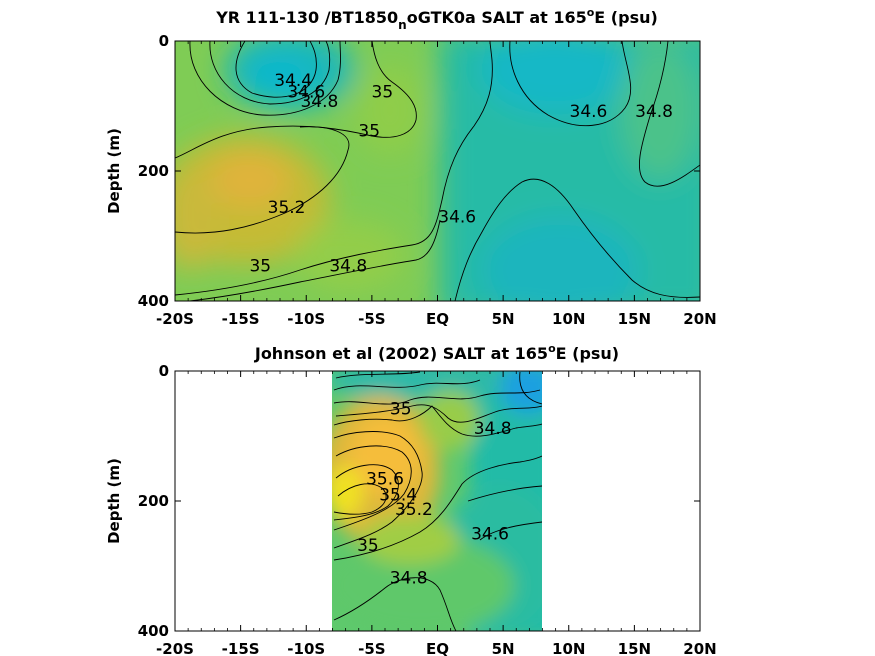 The image size is (875, 656). I want to click on panel-bottom-contours, so click(437, 501).